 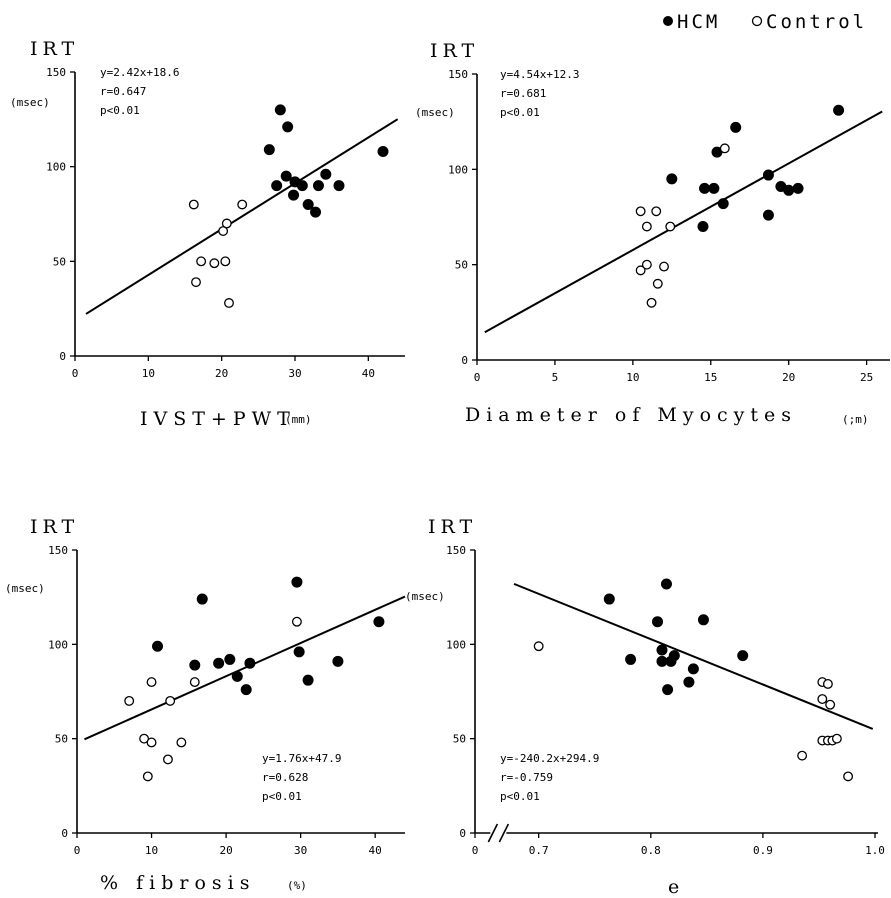 I want to click on legend-hcm-marker, so click(x=668, y=21).